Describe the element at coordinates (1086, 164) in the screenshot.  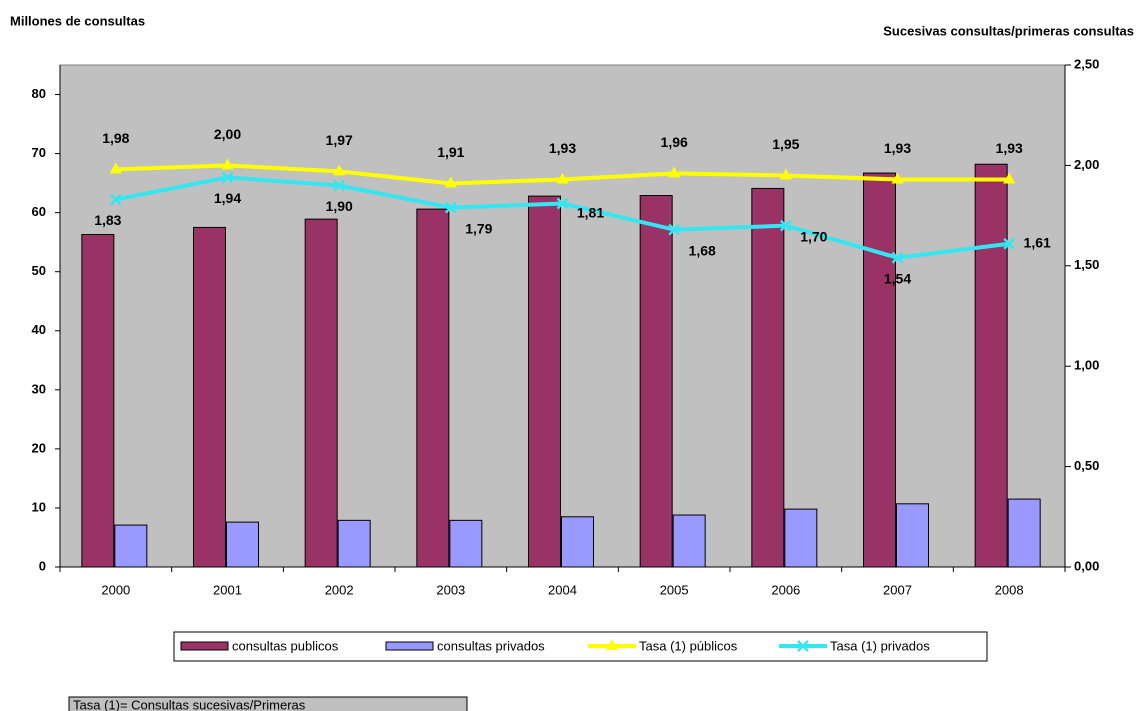
I see `y2-tick-label: 2,00` at that location.